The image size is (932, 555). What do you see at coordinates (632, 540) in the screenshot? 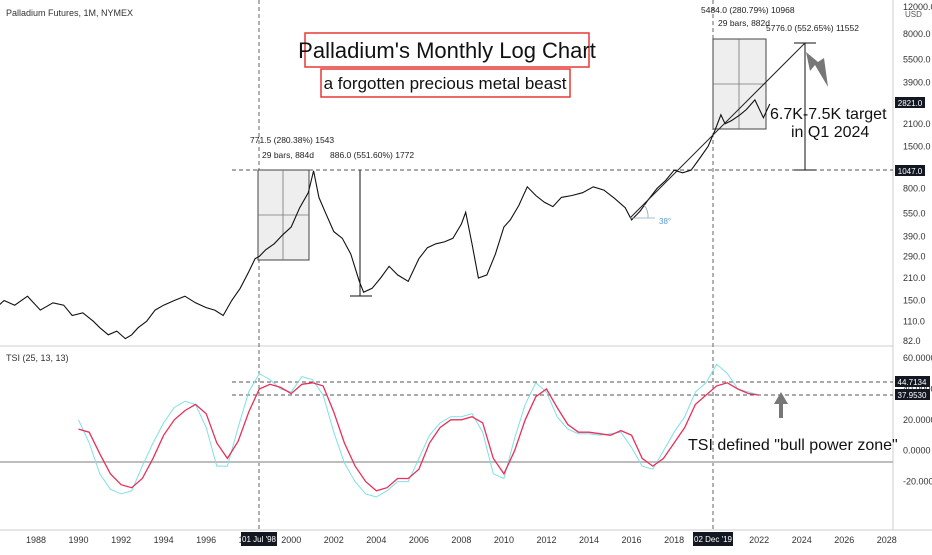
I see `year-tick-label: 2016` at bounding box center [632, 540].